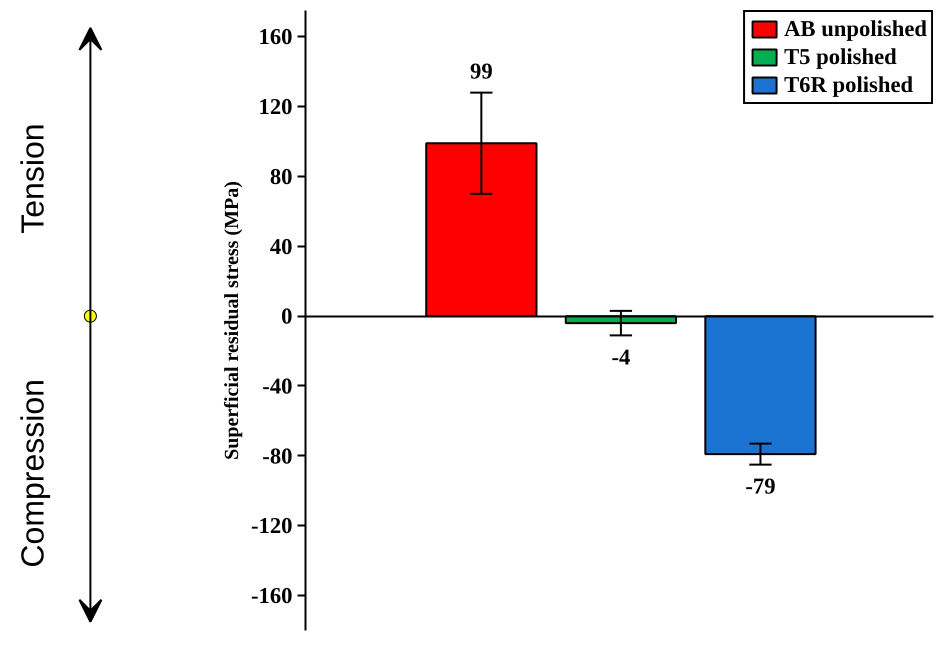 This screenshot has height=650, width=948. I want to click on y-tick-label: -160, so click(271, 595).